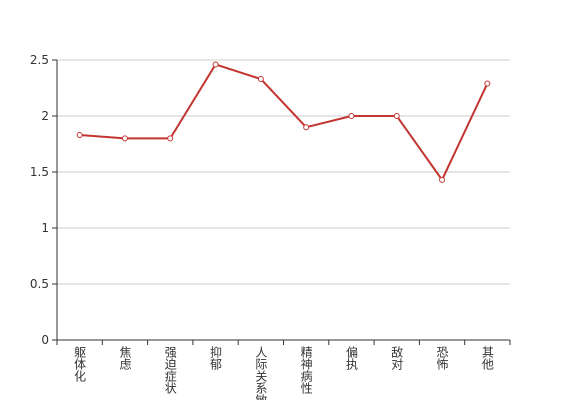 This screenshot has height=400, width=567. Describe the element at coordinates (261, 373) in the screenshot. I see `x-tick-label: 人际关系敏感` at that location.